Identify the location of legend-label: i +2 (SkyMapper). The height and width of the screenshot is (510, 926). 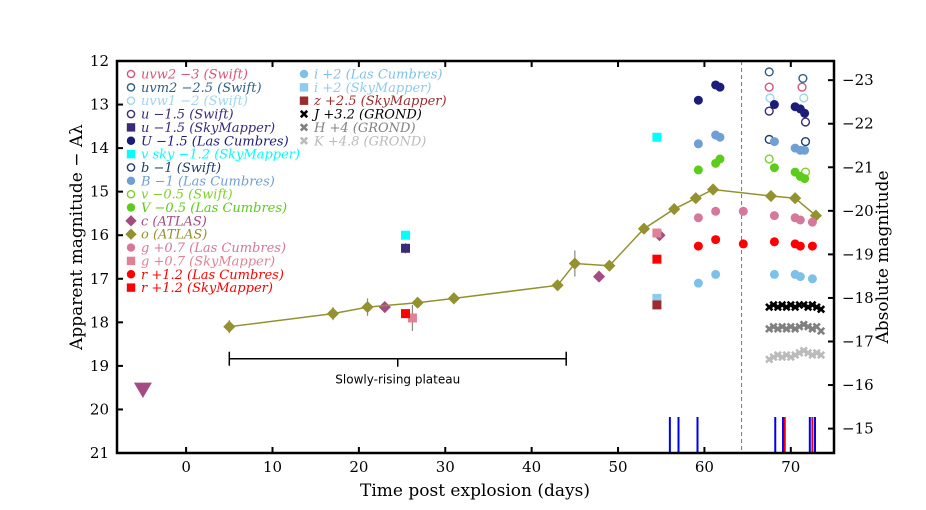
(372, 88).